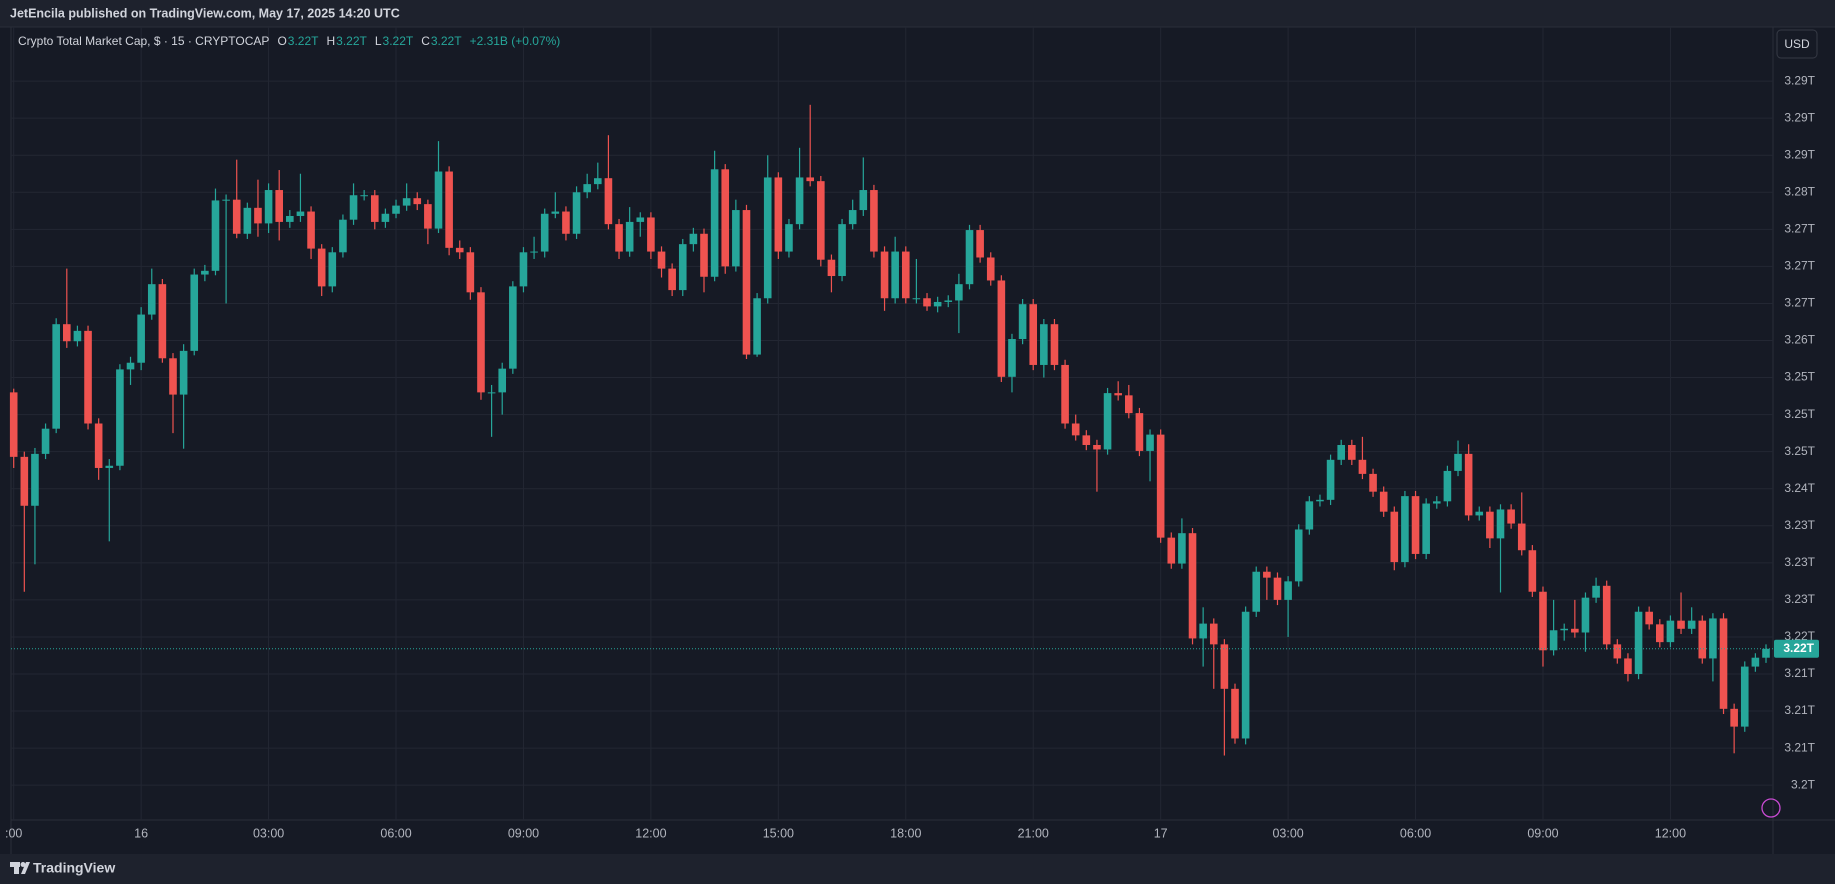  What do you see at coordinates (515, 41) in the screenshot?
I see `change-value: +2.31B (+0.07%)` at bounding box center [515, 41].